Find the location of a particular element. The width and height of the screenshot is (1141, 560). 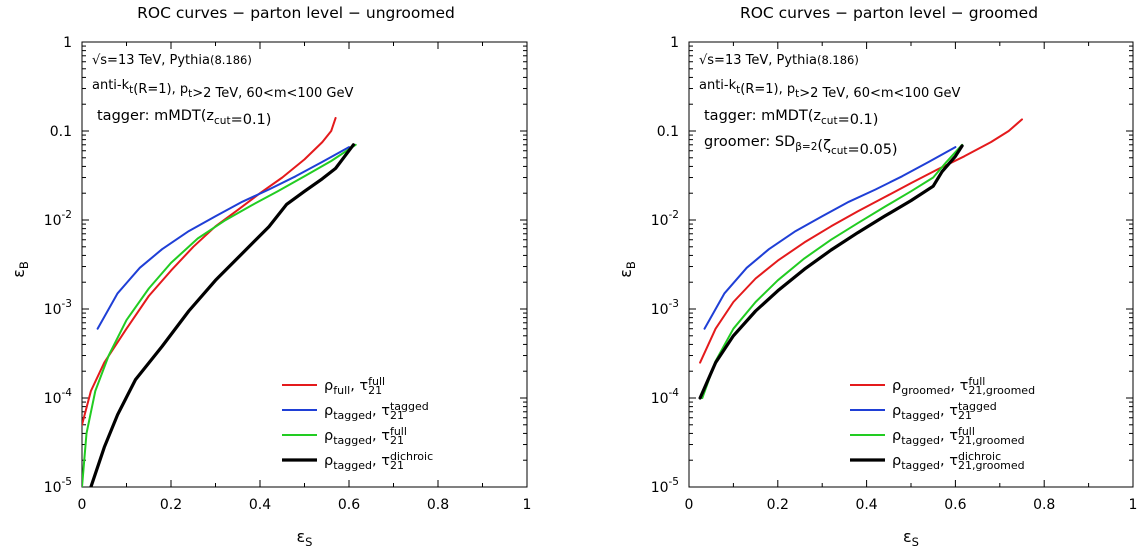

legend-entry-3: ρtagged, τ21full is located at coordinates (365, 436).